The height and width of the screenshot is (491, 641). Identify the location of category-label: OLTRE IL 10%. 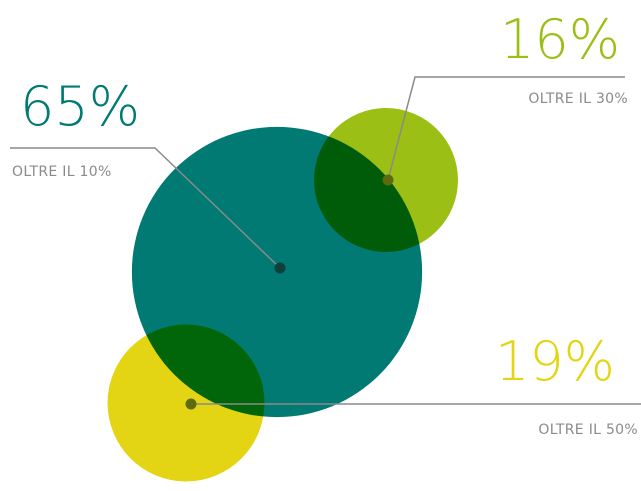
(62, 172).